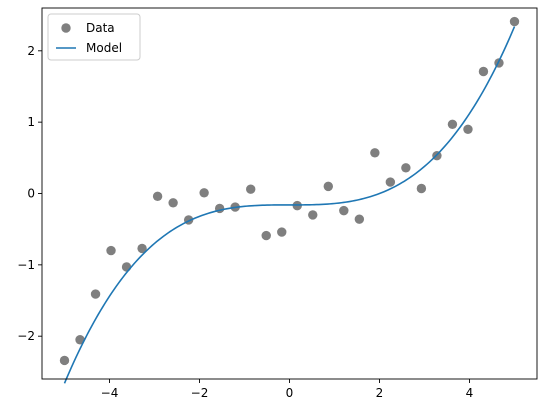 This screenshot has width=546, height=413. What do you see at coordinates (26, 265) in the screenshot?
I see `y-tick-label: −1` at bounding box center [26, 265].